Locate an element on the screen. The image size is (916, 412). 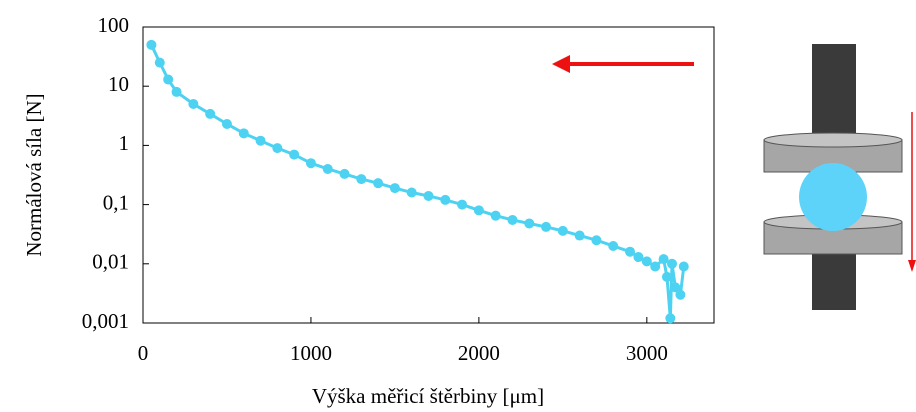
sample is located at coordinates (833, 197).